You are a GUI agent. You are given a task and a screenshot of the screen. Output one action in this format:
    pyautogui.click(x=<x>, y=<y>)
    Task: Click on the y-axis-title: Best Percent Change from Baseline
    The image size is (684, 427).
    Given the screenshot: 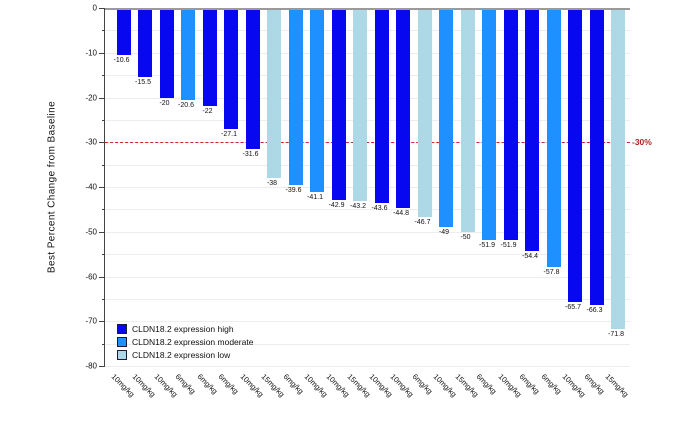 What is the action you would take?
    pyautogui.click(x=52, y=187)
    